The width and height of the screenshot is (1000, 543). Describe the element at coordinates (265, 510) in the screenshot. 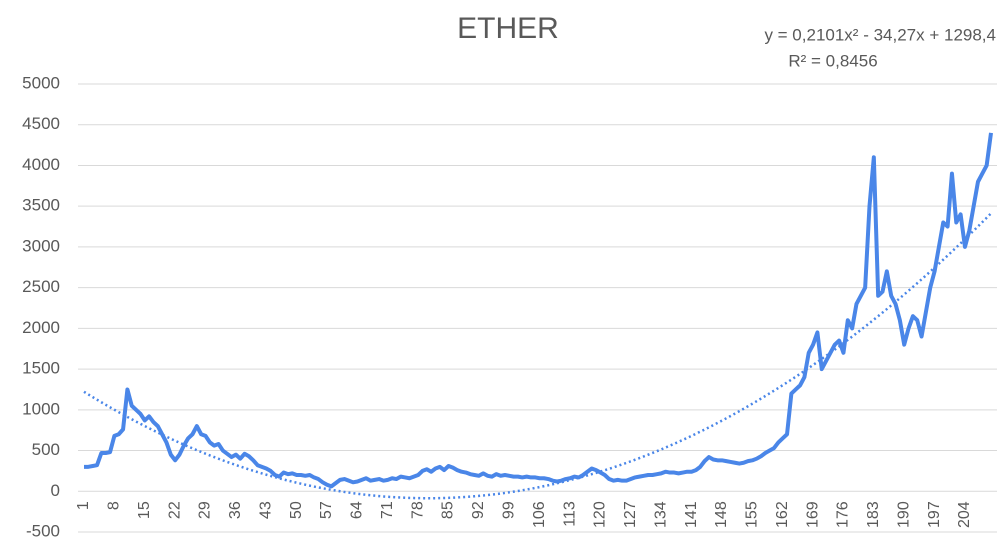

I see `x-tick-label: 43` at that location.